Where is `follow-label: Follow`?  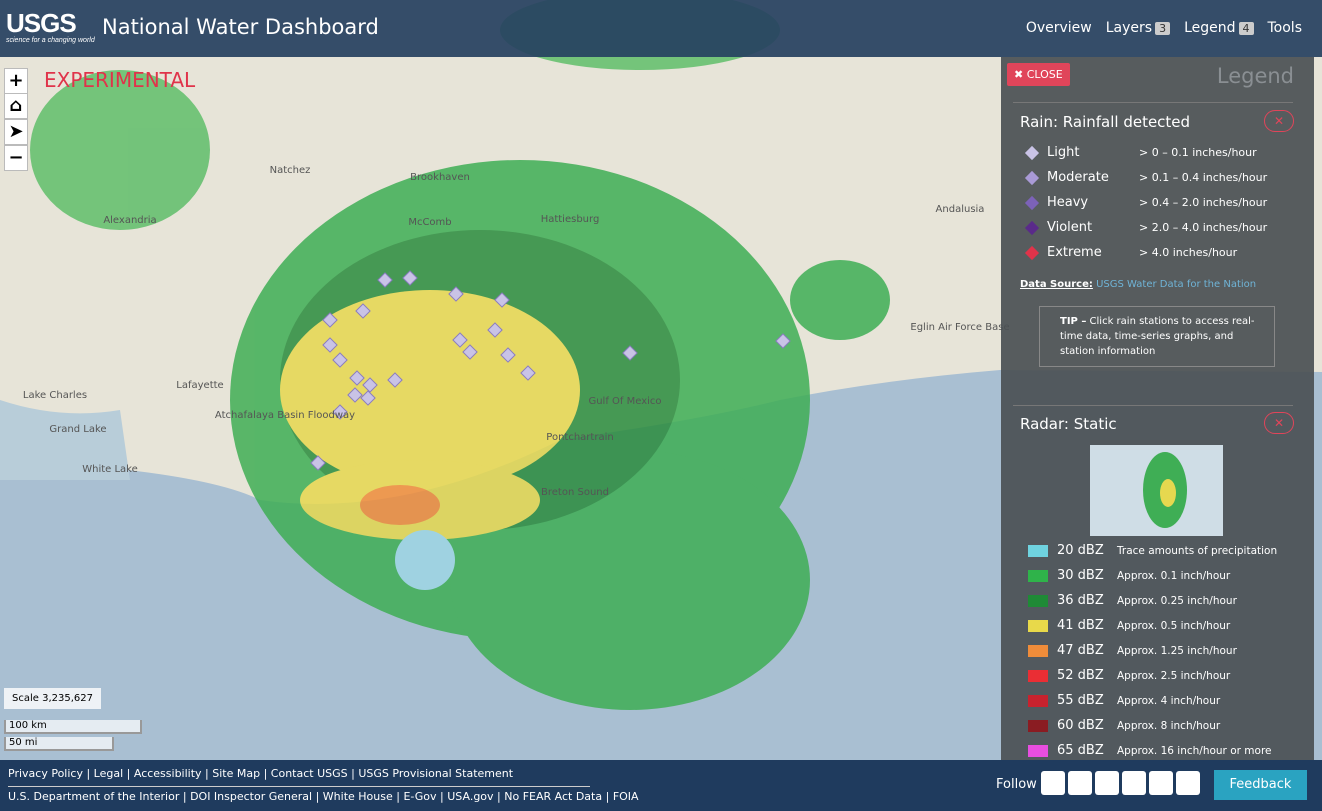 follow-label: Follow is located at coordinates (1016, 784).